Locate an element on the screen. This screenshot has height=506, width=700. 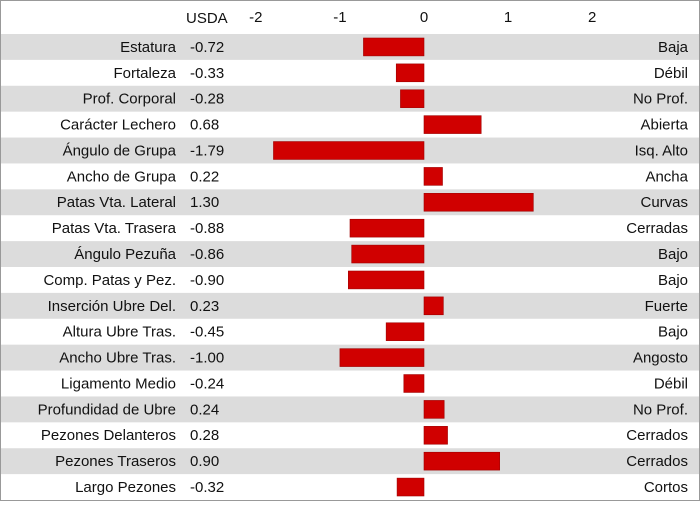
x-tick-label: 2 is located at coordinates (592, 17).